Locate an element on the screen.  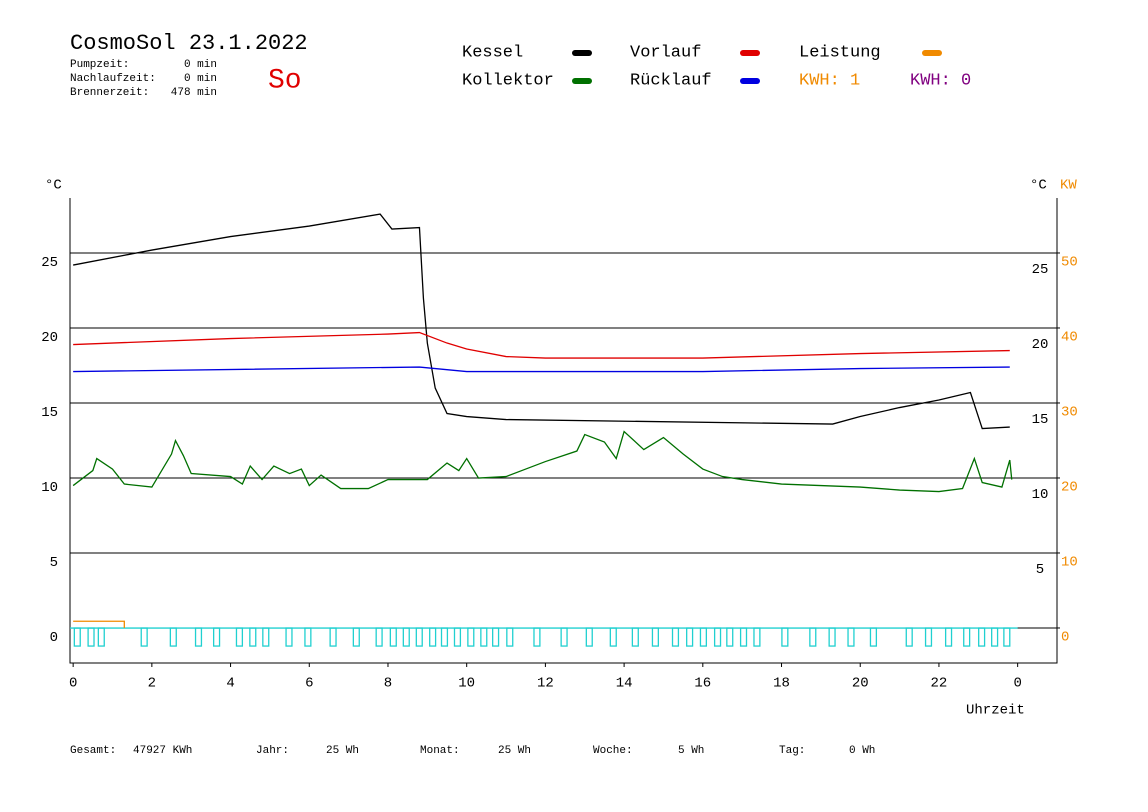
stat-label: Brennerzeit: is located at coordinates (109, 93).